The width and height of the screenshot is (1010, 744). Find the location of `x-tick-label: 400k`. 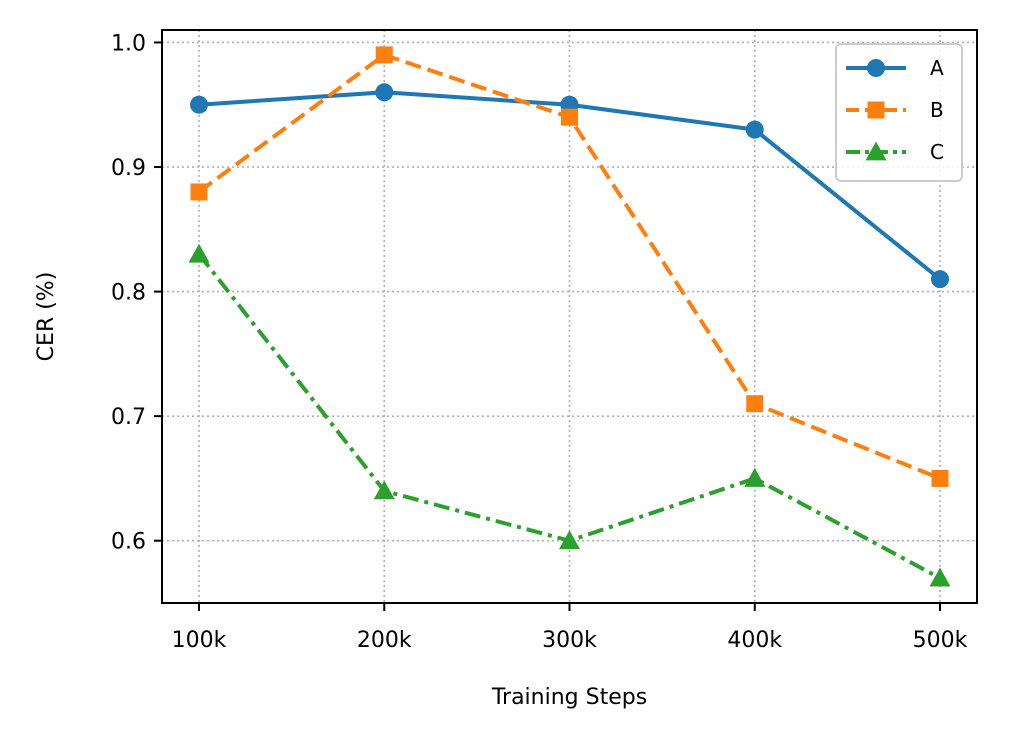

x-tick-label: 400k is located at coordinates (754, 640).